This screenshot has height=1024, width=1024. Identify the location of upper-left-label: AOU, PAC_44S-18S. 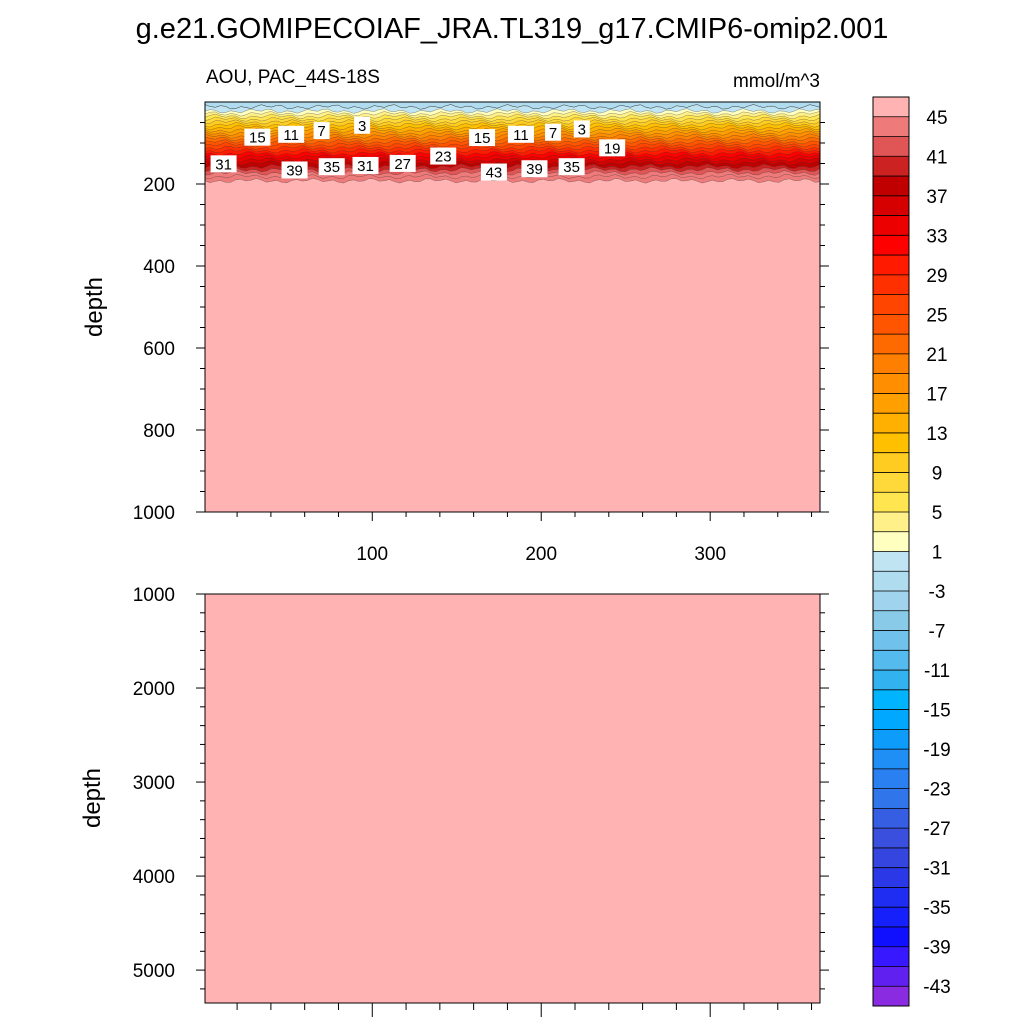
(293, 77).